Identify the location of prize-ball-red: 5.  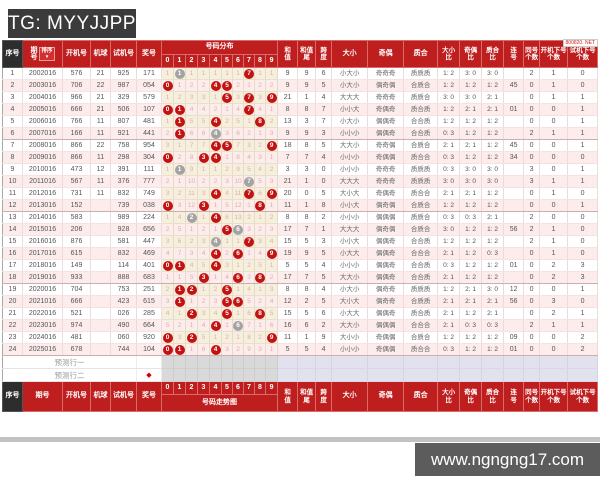
(227, 302).